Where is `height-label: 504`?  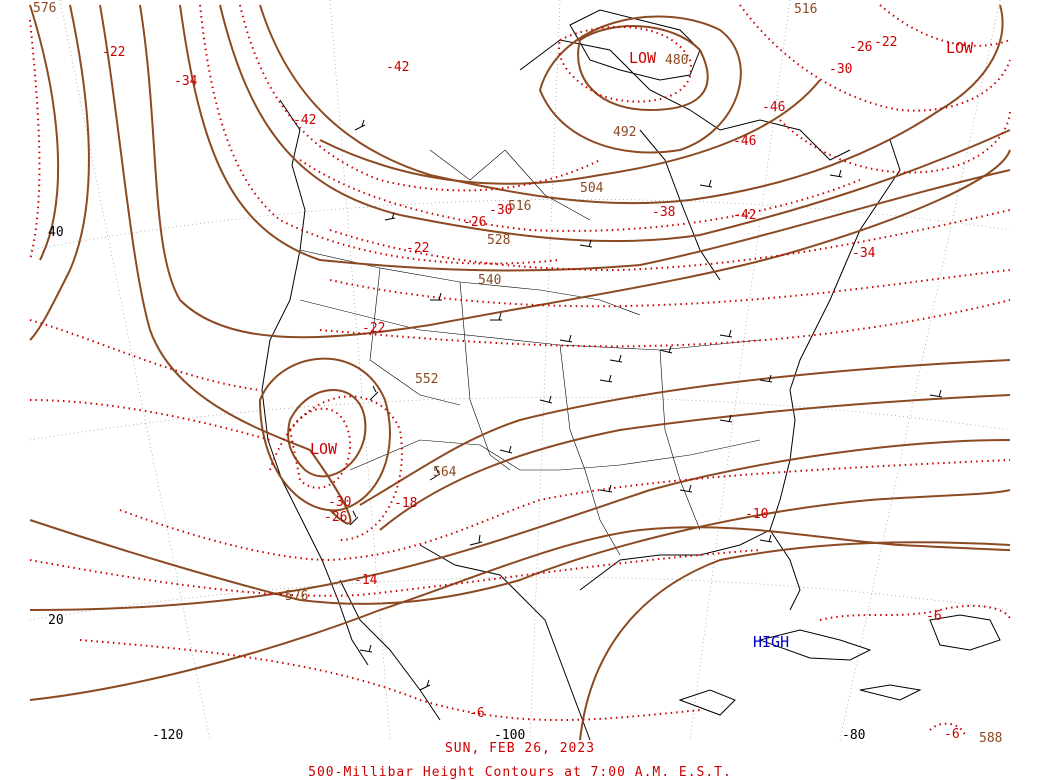 height-label: 504 is located at coordinates (592, 188).